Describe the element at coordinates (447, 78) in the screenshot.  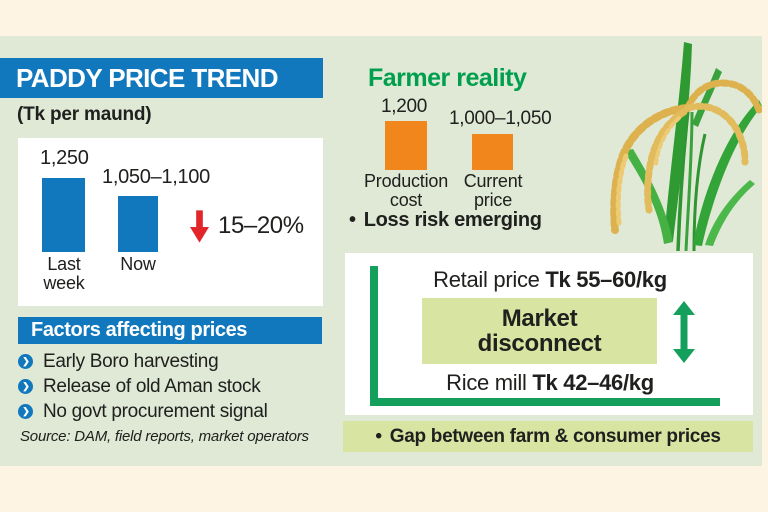
I see `farmer-reality-heading: Farmer reality` at that location.